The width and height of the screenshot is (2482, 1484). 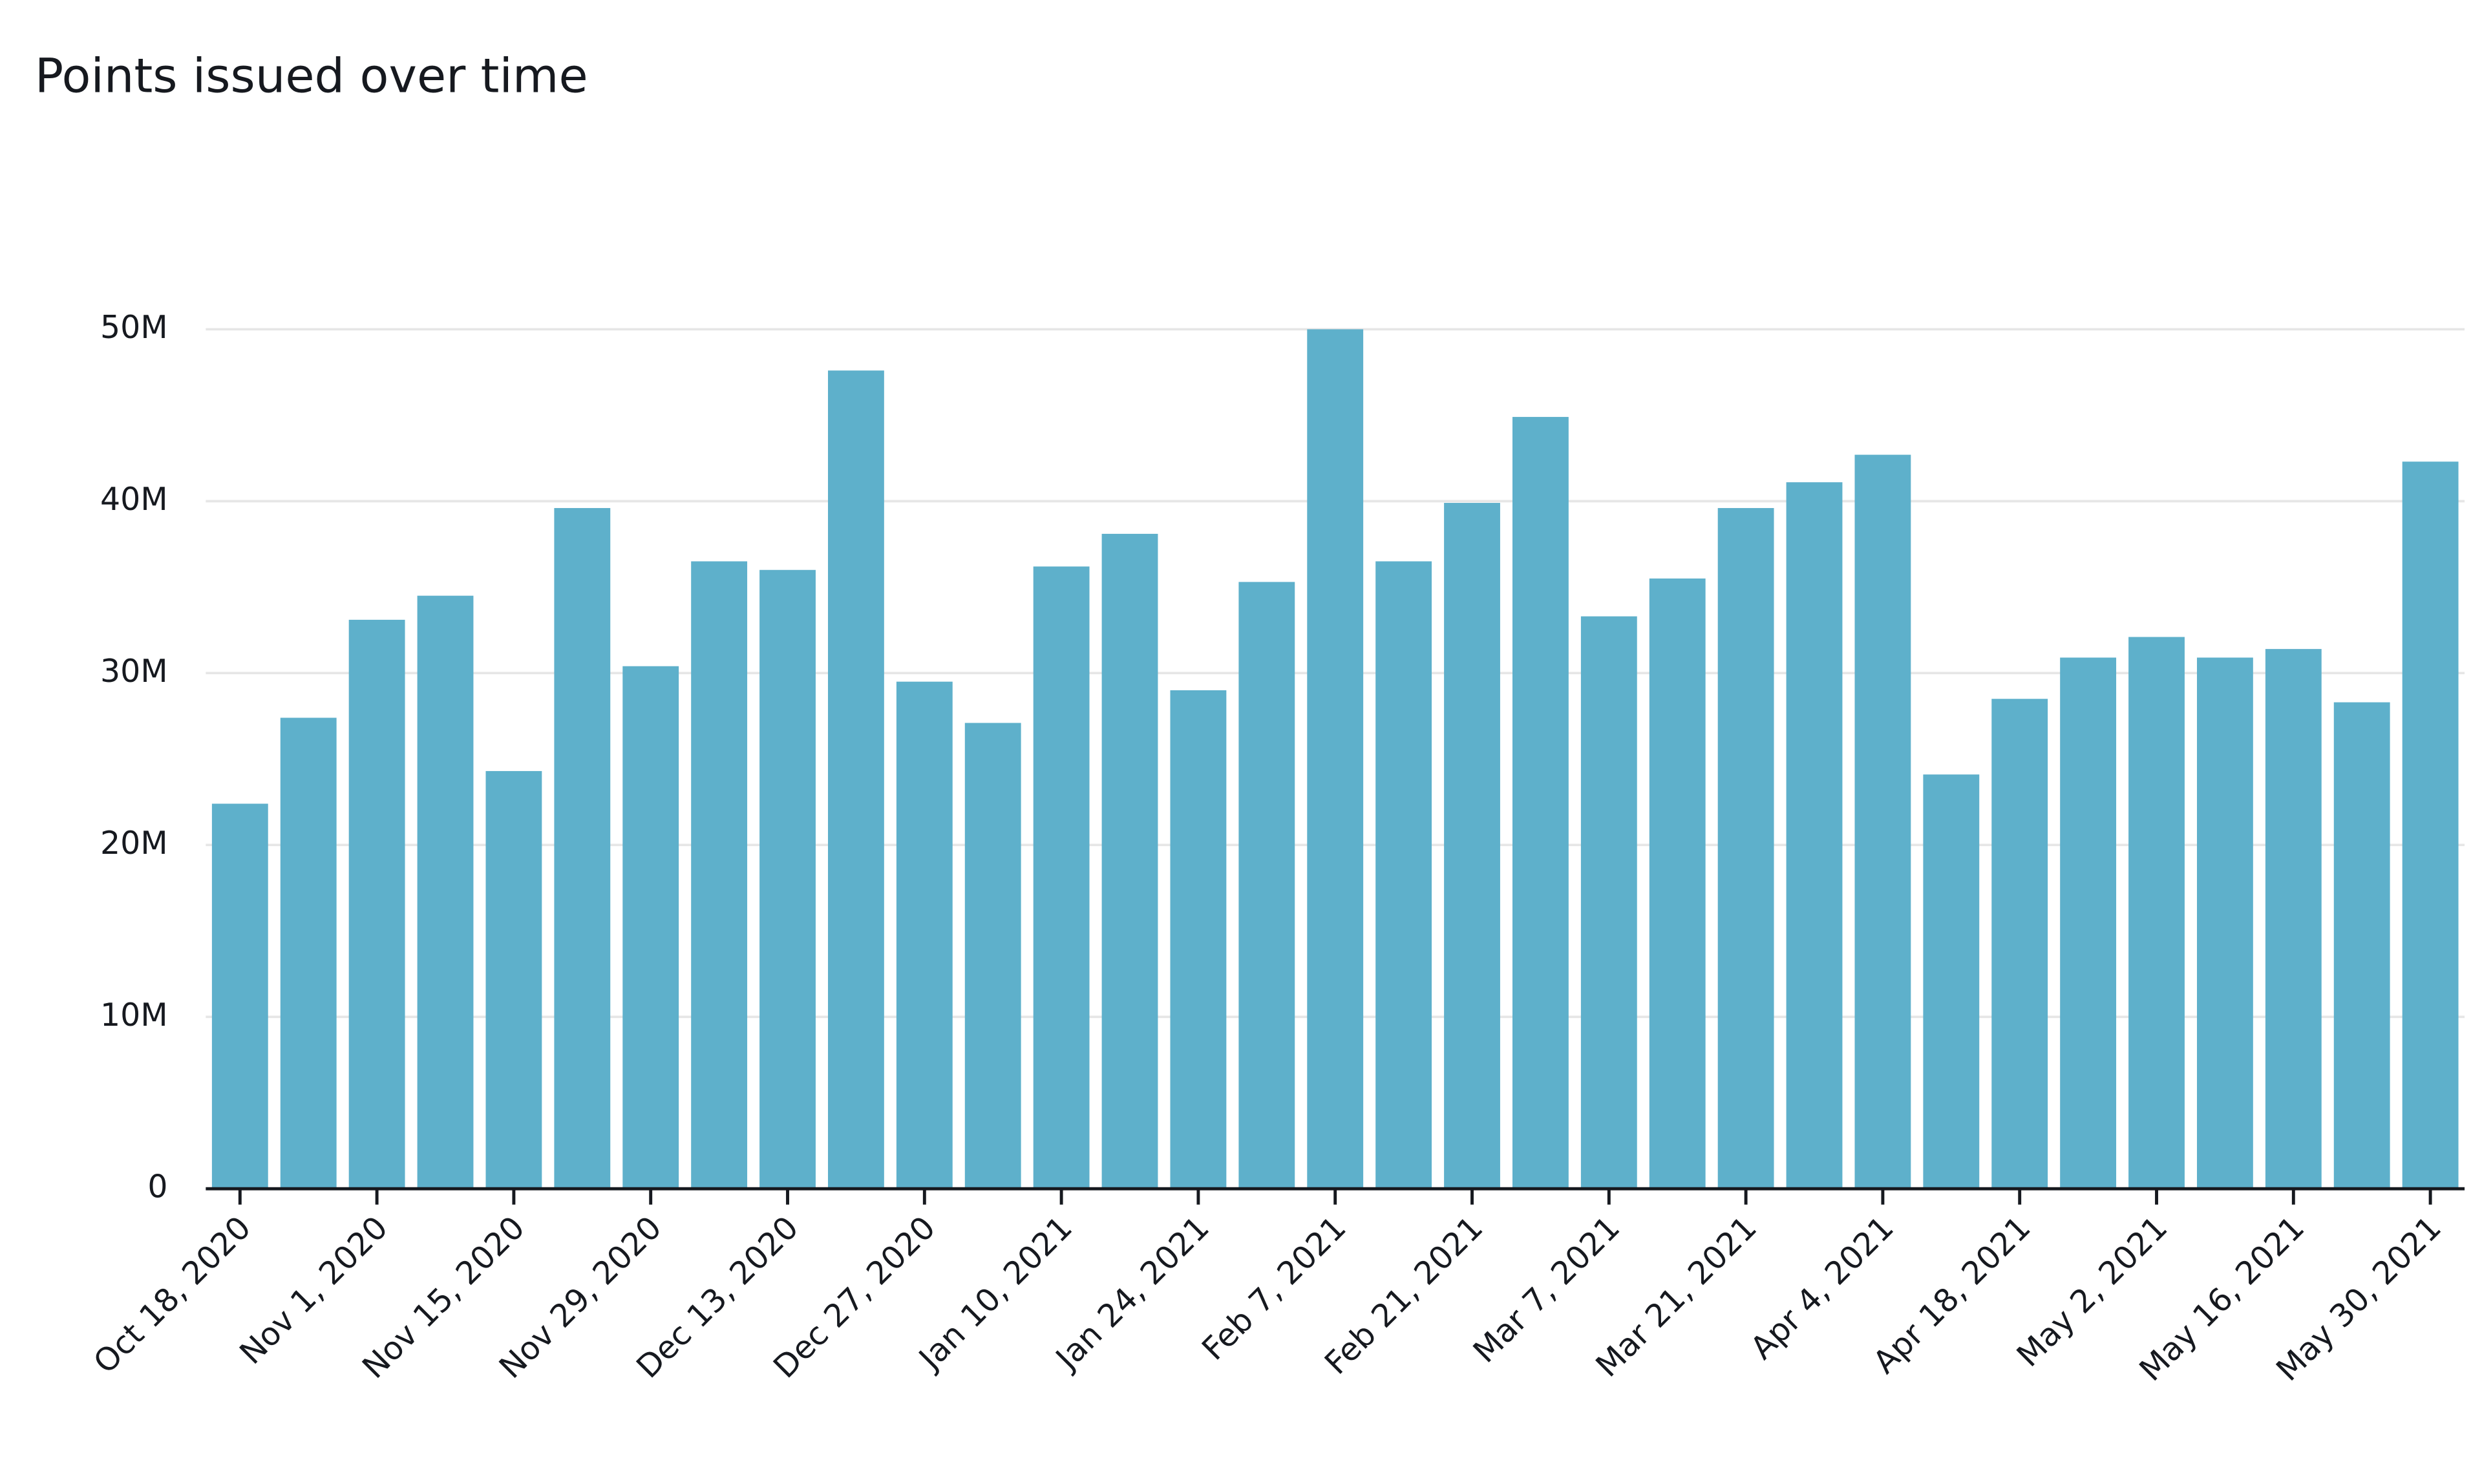 I want to click on y-tick-label: 20M, so click(x=134, y=843).